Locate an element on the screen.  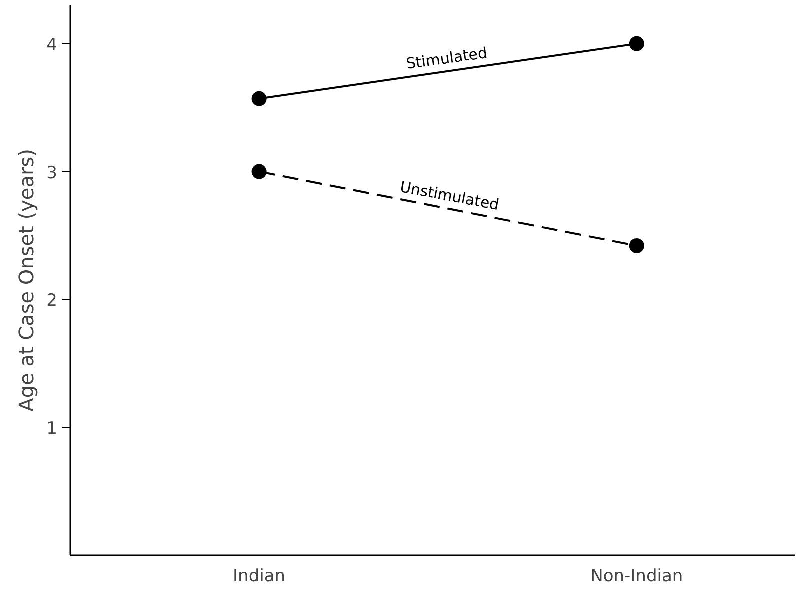
y-tick-label: 3 is located at coordinates (52, 173).